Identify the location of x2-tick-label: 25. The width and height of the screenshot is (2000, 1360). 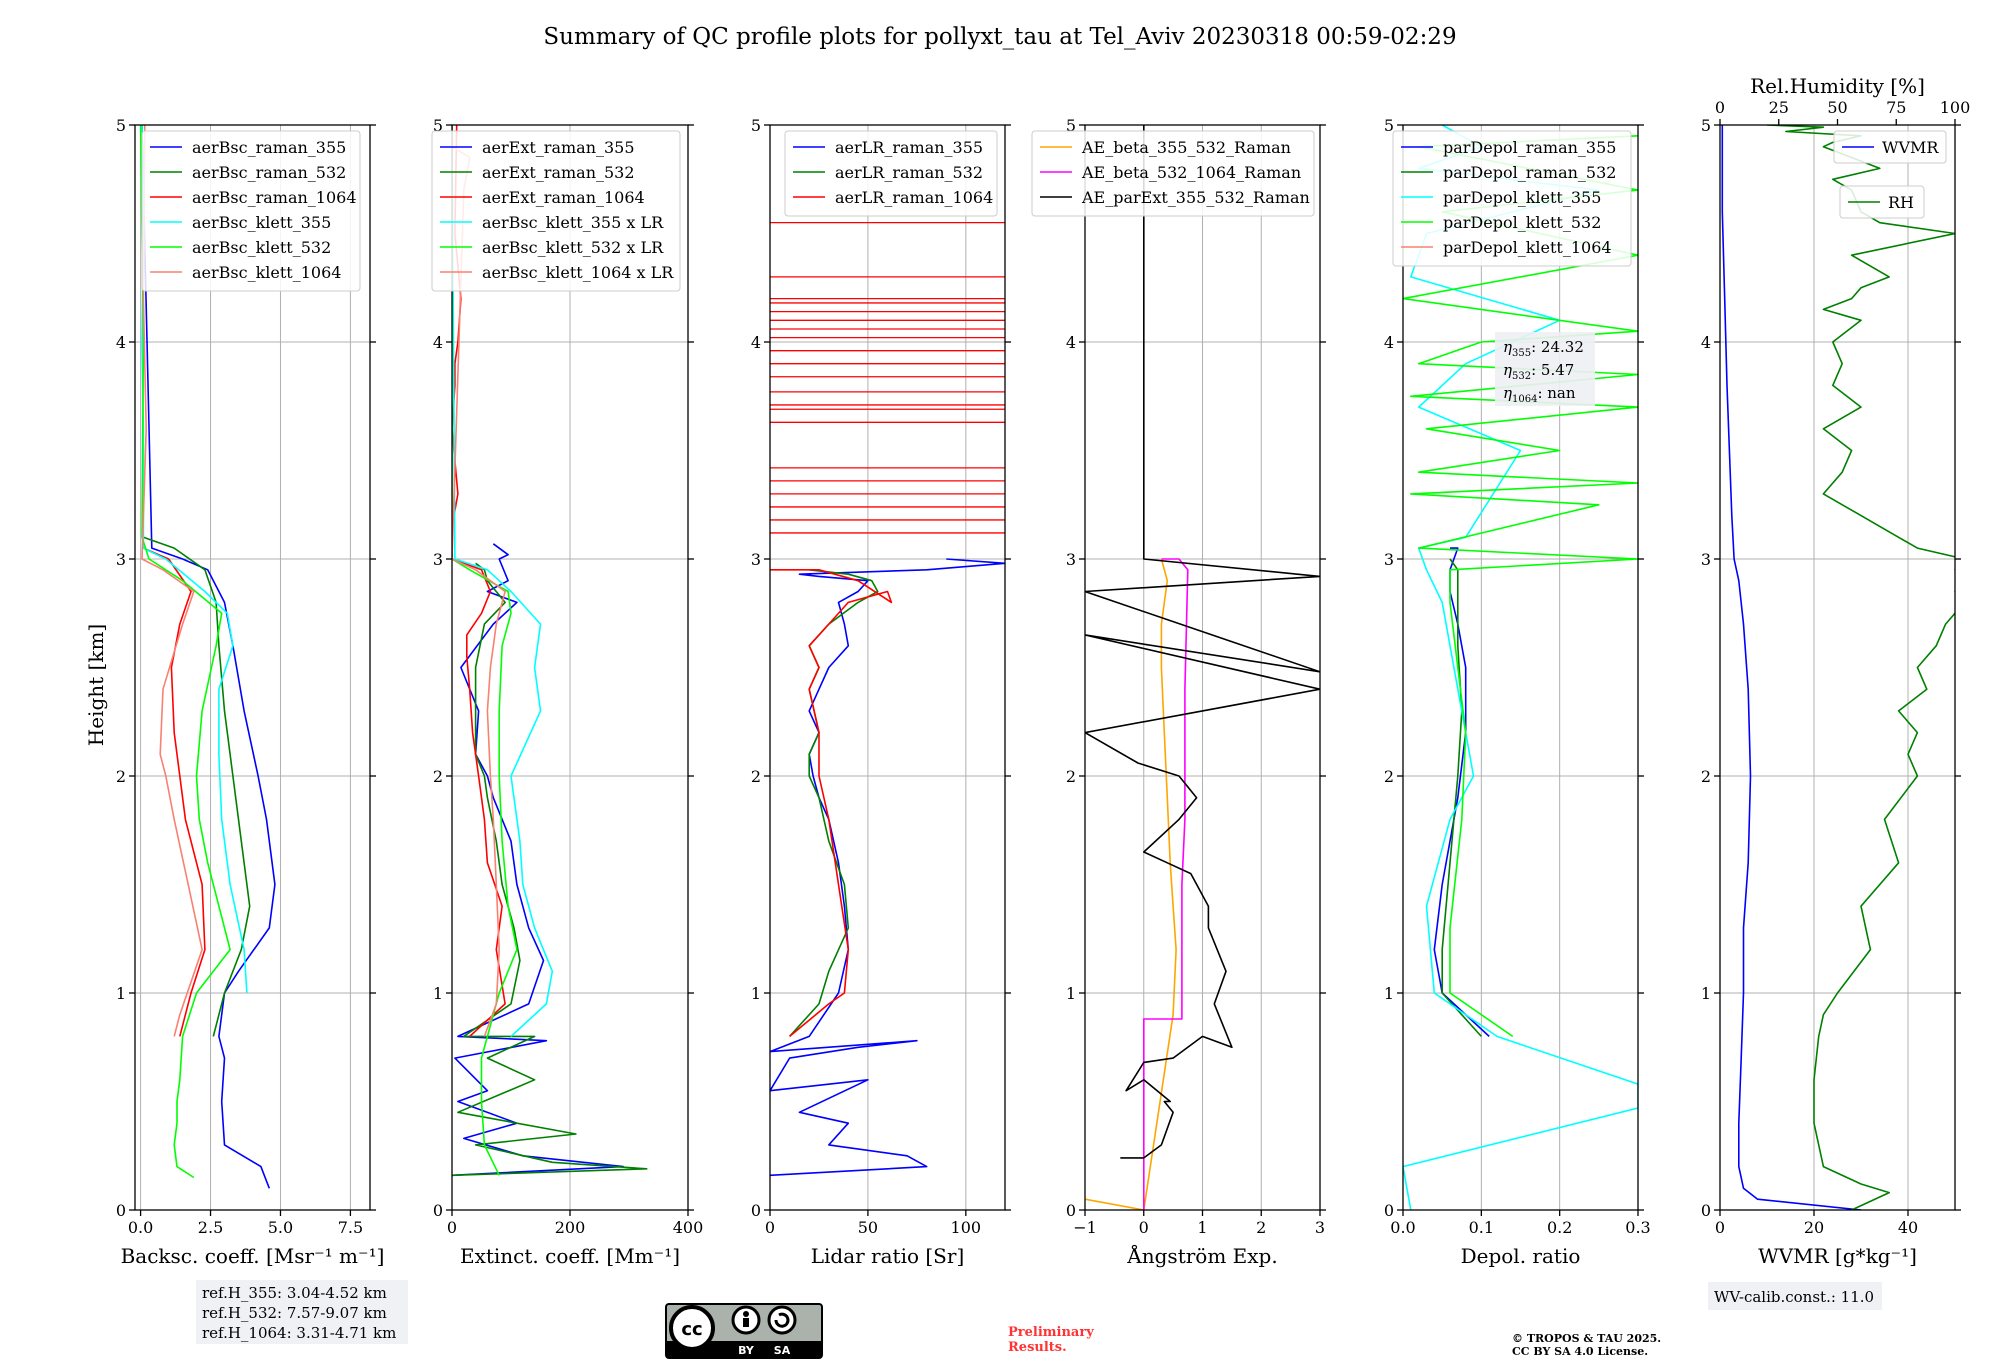
(1779, 107).